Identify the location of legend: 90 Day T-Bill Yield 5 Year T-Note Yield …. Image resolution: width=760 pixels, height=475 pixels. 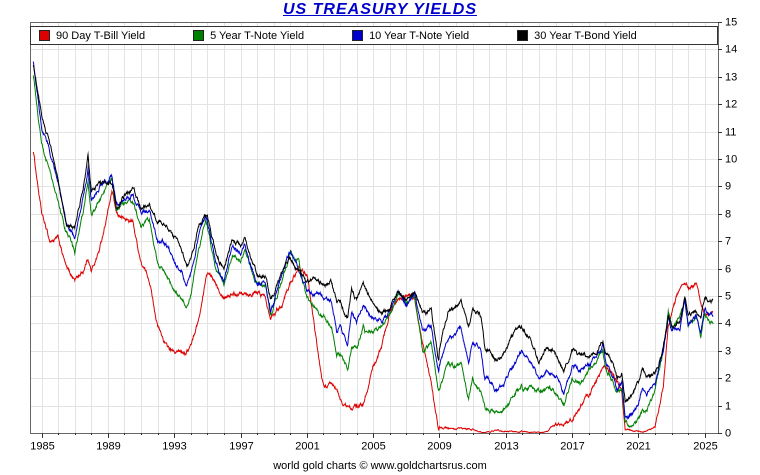
(374, 35).